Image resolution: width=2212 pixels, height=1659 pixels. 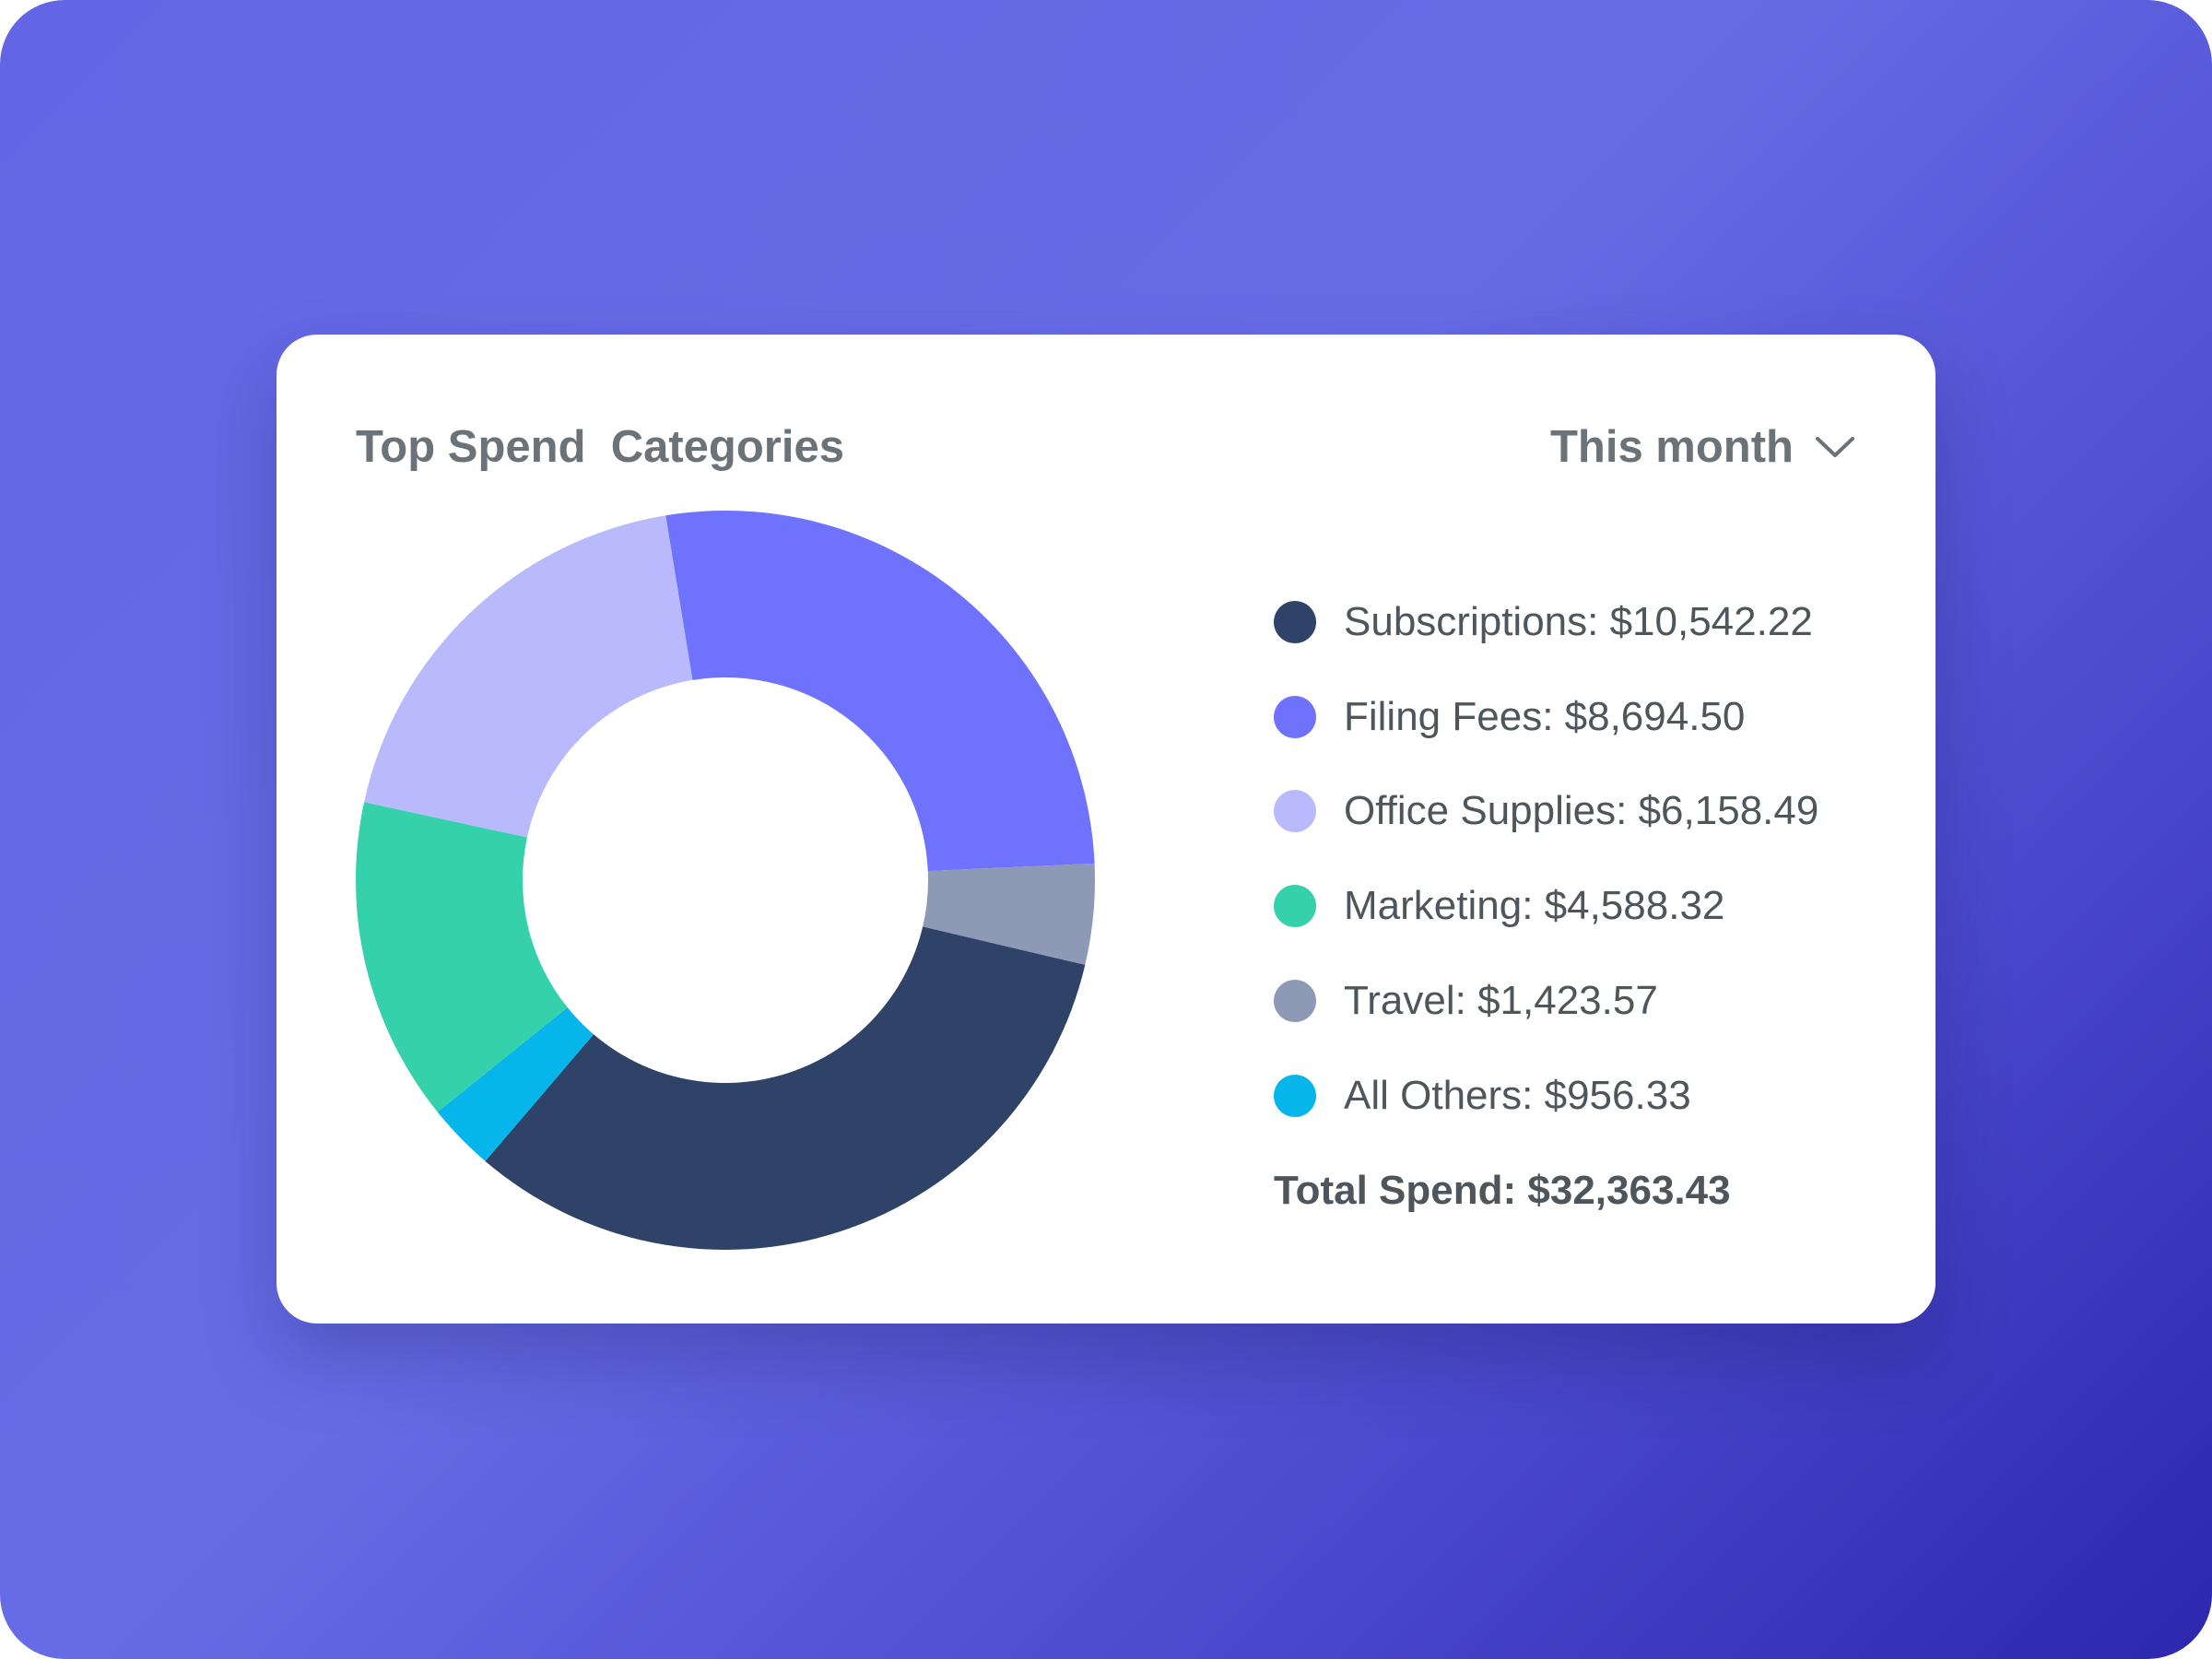 I want to click on period-label: This month, so click(x=1671, y=447).